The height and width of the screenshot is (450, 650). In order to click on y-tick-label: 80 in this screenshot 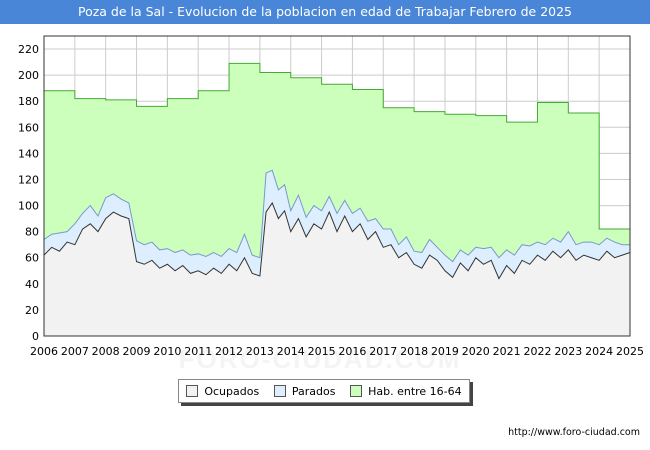, I will do `click(32, 232)`.